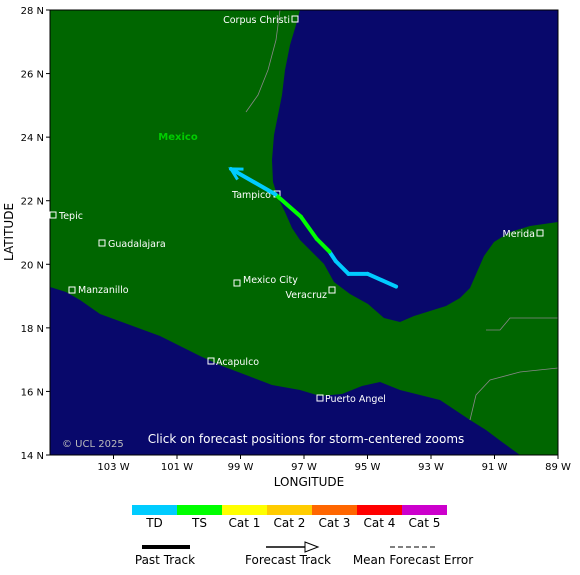 The width and height of the screenshot is (580, 575). Describe the element at coordinates (312, 547) in the screenshot. I see `forecast-arrowhead` at that location.